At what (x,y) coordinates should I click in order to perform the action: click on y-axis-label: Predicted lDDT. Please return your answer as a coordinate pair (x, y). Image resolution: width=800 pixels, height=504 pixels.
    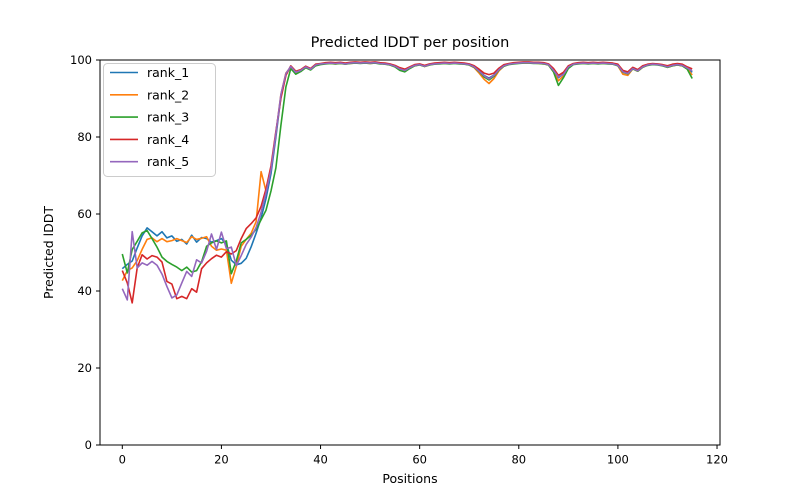
    Looking at the image, I should click on (48, 252).